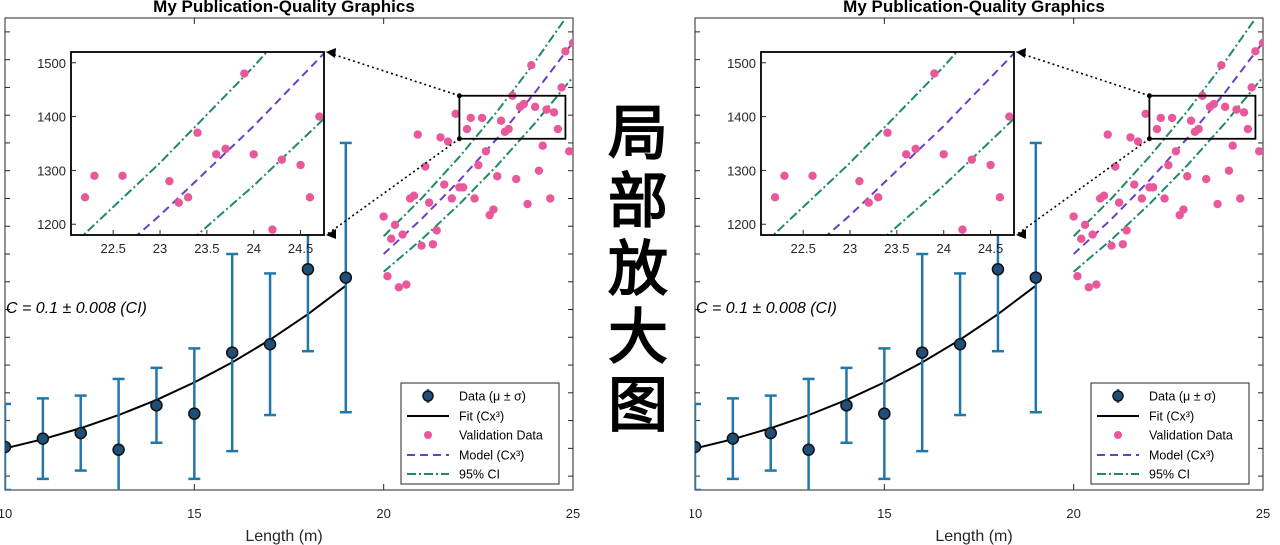 The width and height of the screenshot is (1280, 545). I want to click on ci-lower-line, so click(1168, 174).